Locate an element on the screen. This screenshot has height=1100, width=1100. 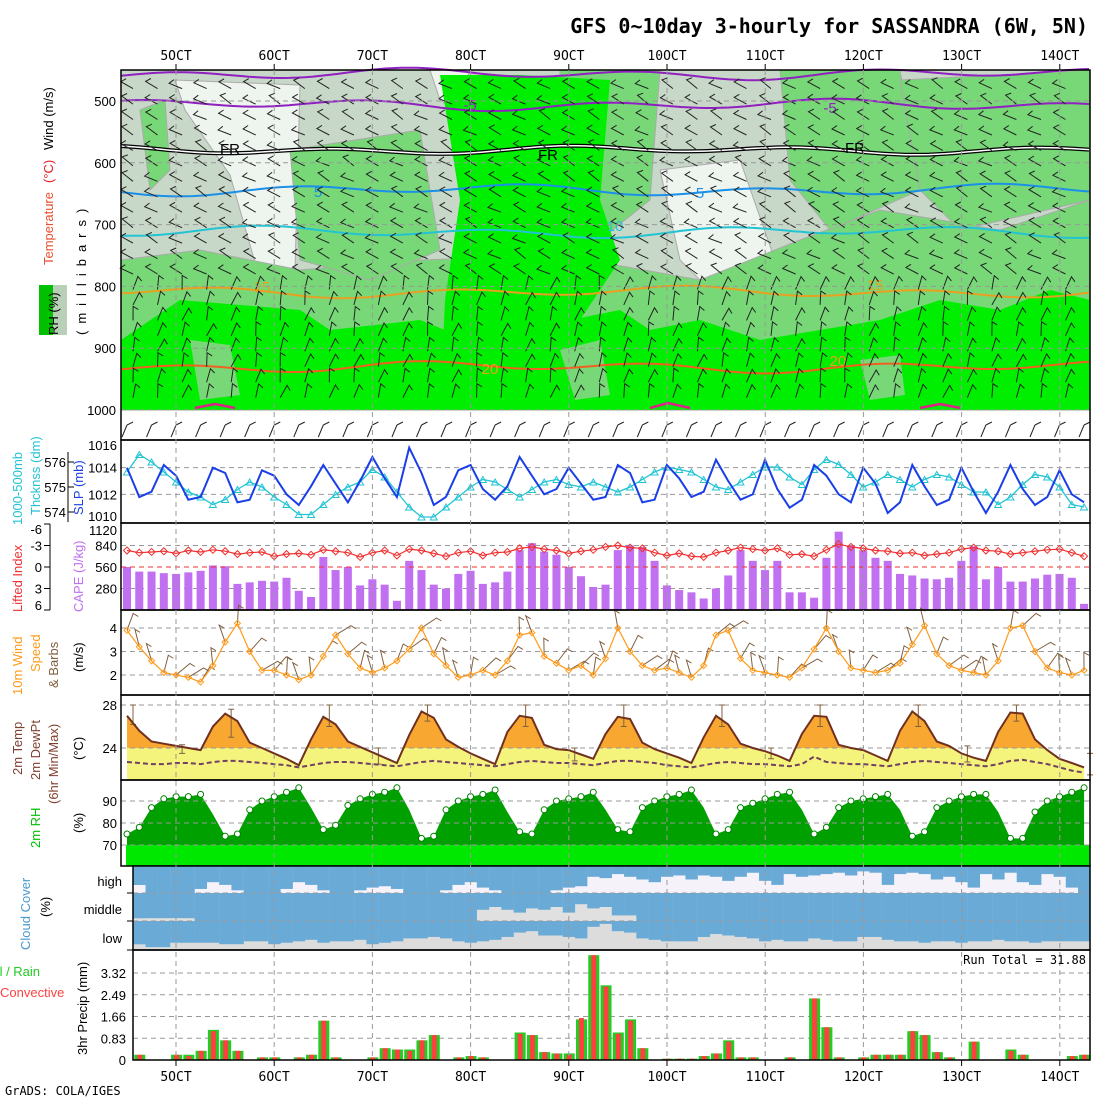
li-line is located at coordinates (605, 550).